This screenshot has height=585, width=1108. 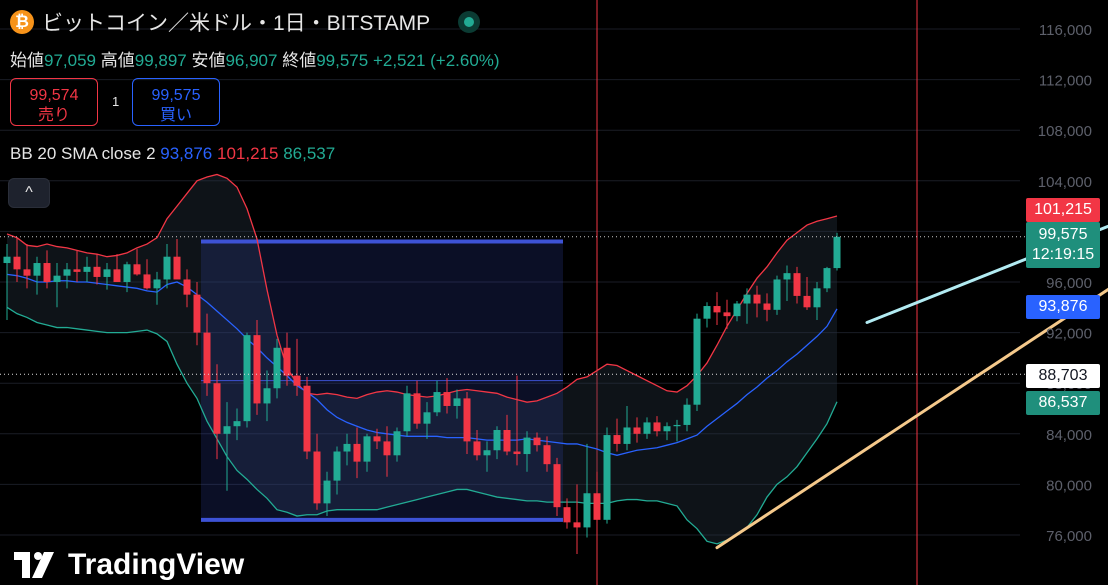 I want to click on indicator-legend: BB 20 SMA close 2 93,876 101,215 86,537, so click(x=172, y=154).